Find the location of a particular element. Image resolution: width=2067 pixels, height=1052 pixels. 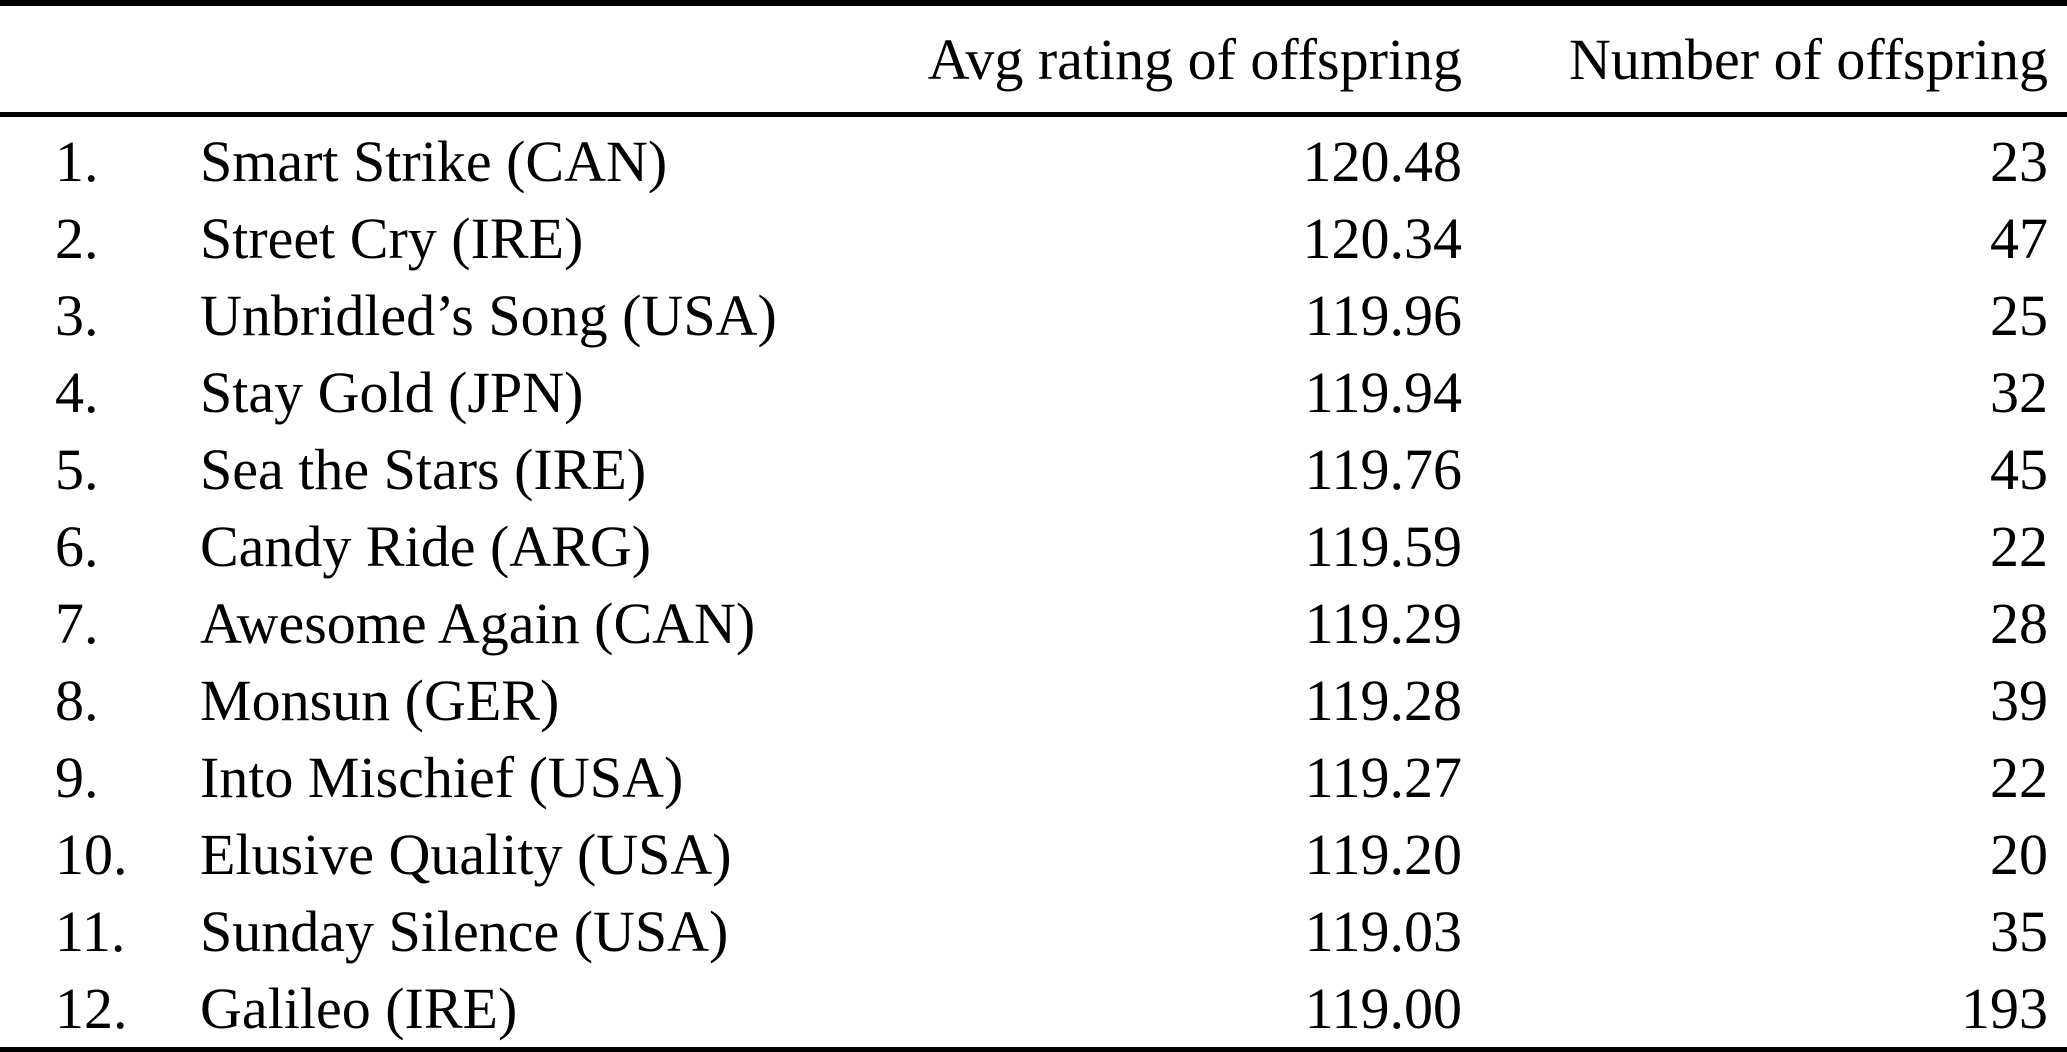

row-sire-name: Unbridled’s Song (USA) is located at coordinates (488, 315).